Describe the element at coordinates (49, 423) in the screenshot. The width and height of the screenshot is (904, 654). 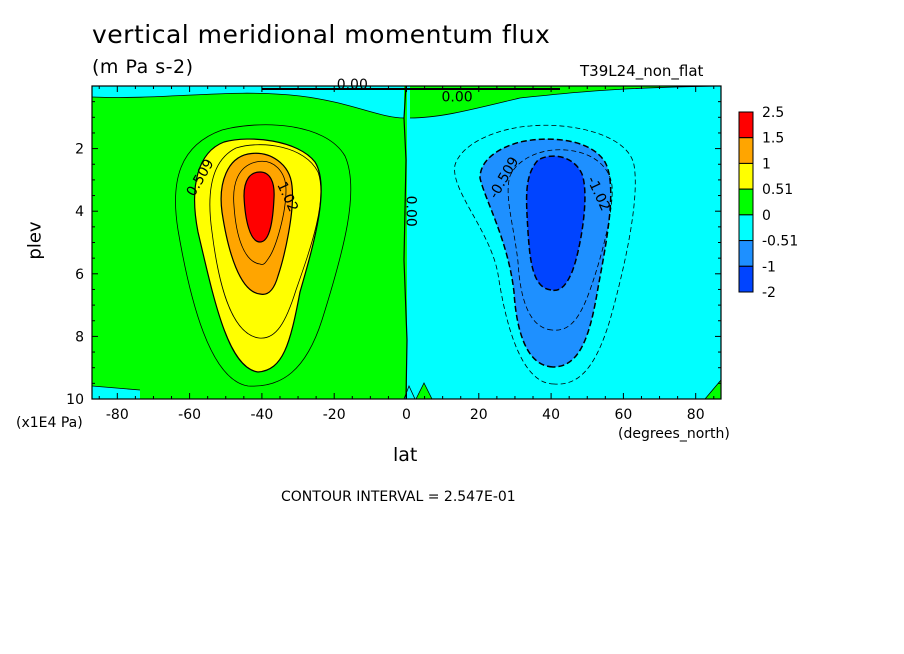
I see `y-axis-units: (x1E4 Pa)` at that location.